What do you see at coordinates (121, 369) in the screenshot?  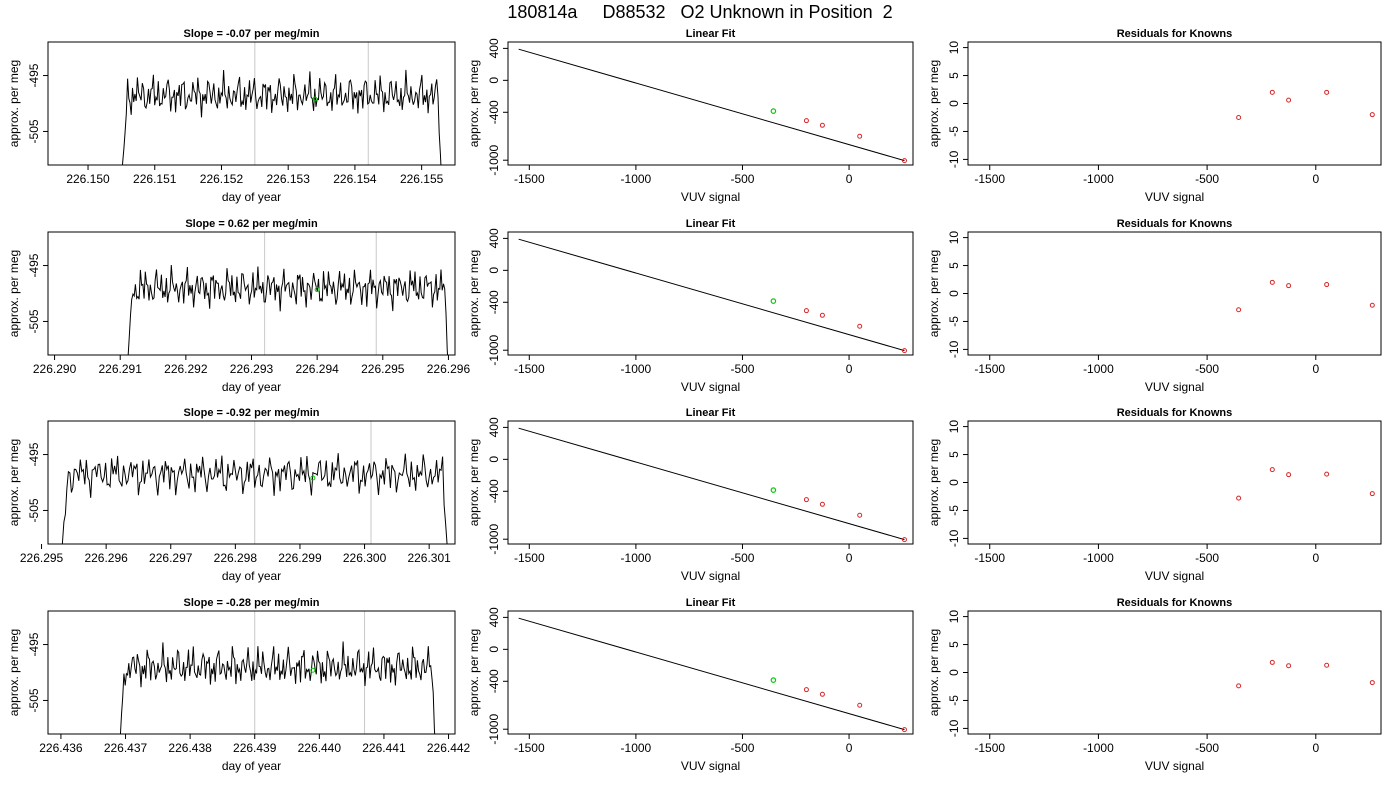 I see `x-tick-label: 226.291` at bounding box center [121, 369].